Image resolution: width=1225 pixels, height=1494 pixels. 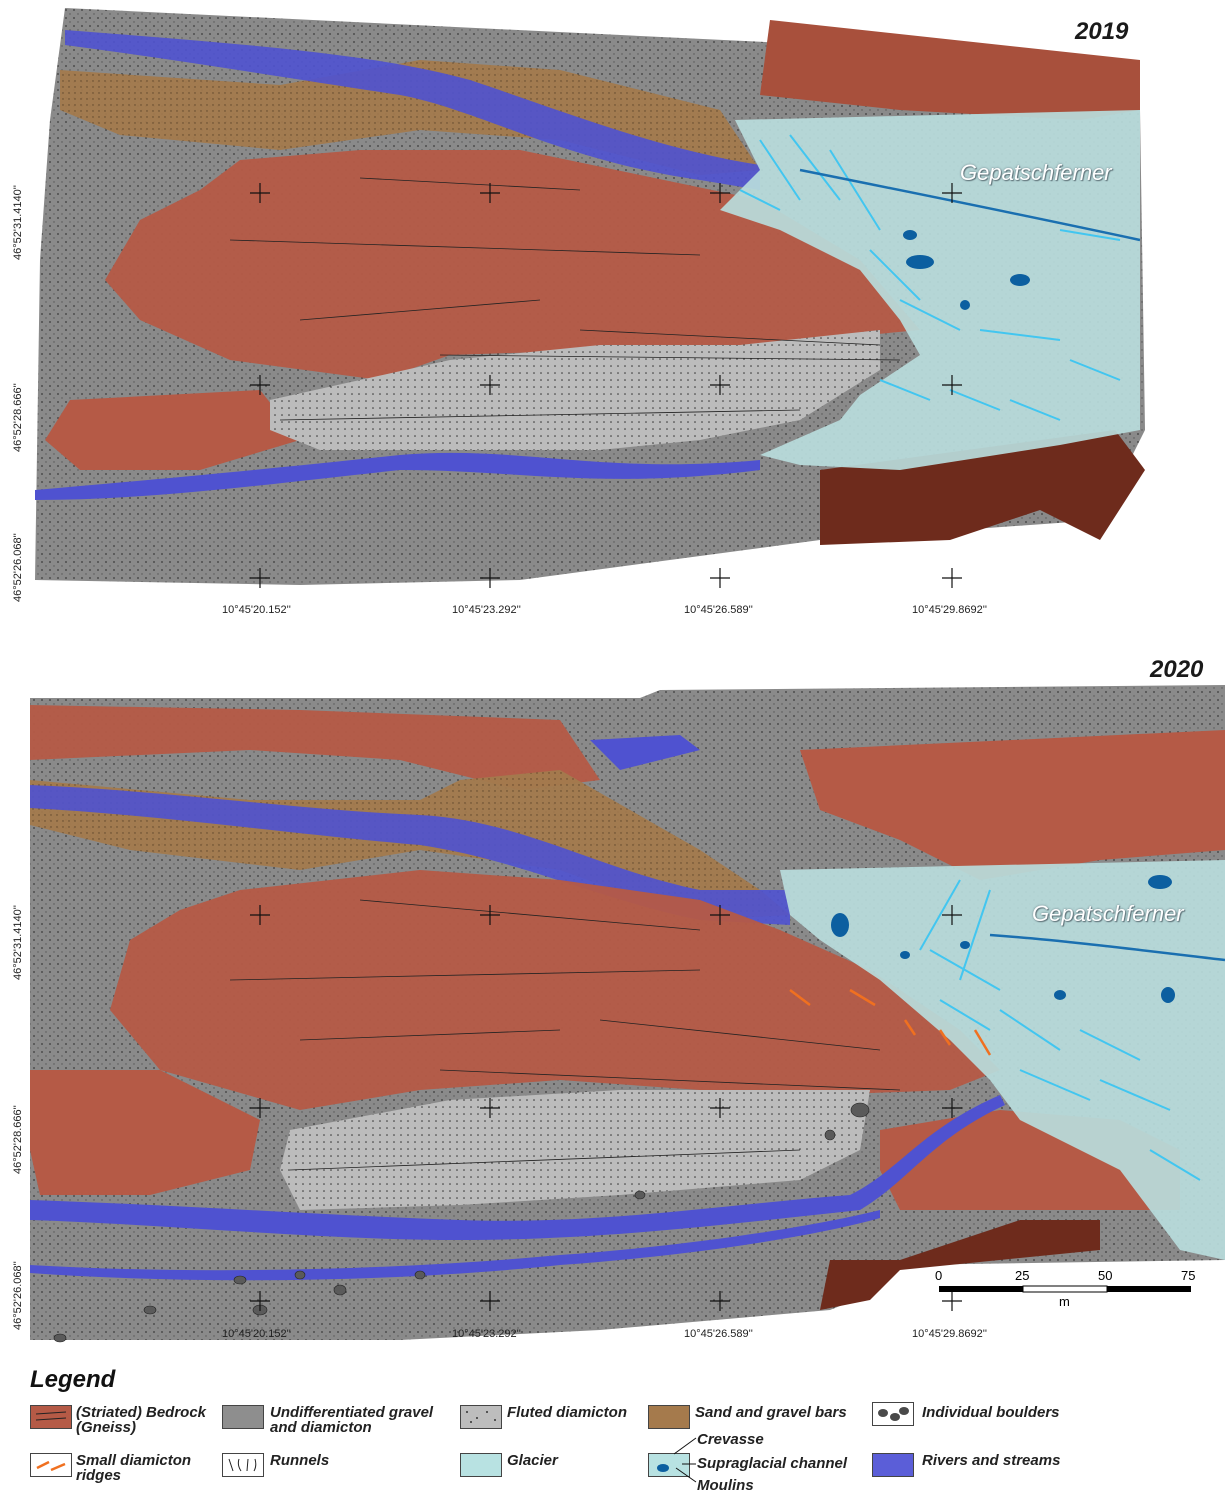 What do you see at coordinates (243, 1465) in the screenshot?
I see `legend-swatch-runnels` at bounding box center [243, 1465].